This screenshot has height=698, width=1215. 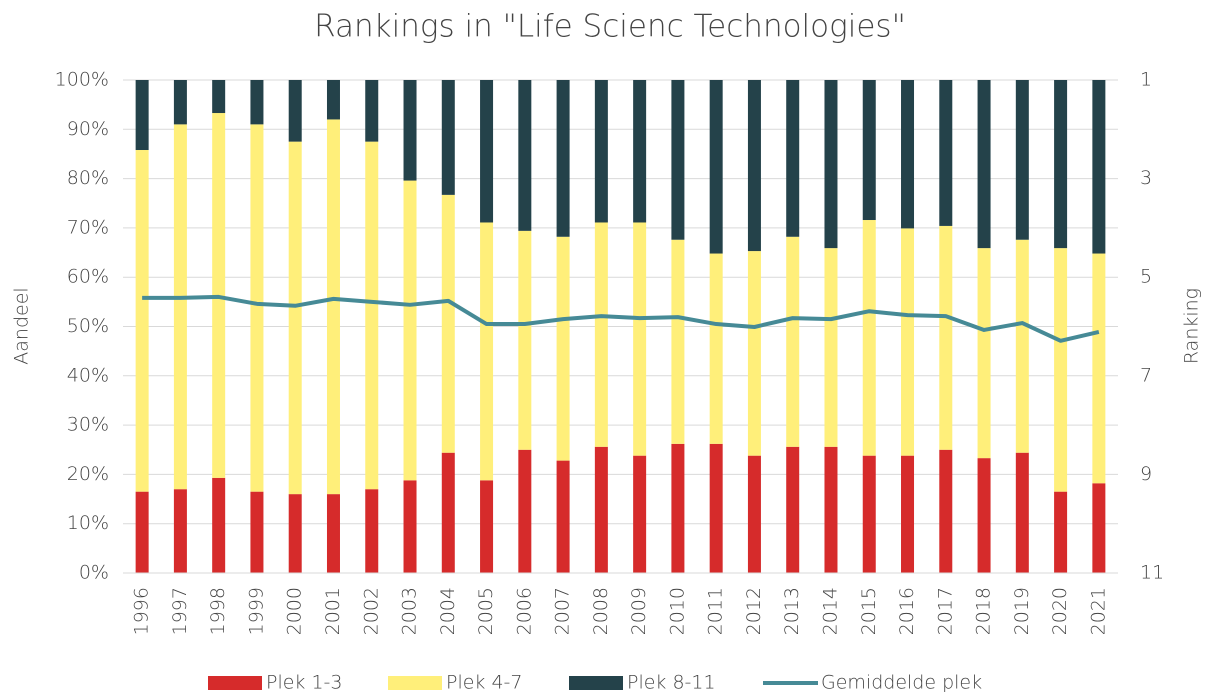 What do you see at coordinates (907, 611) in the screenshot?
I see `x-tick-label: 2016` at bounding box center [907, 611].